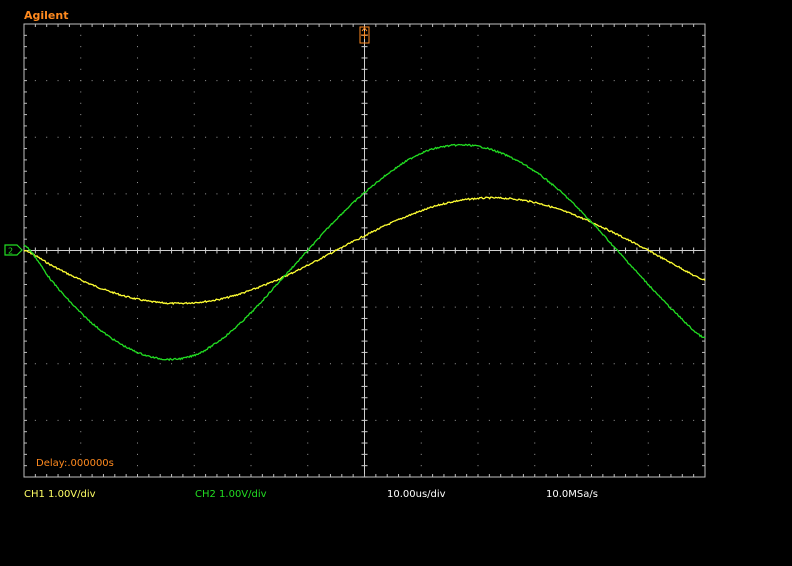  I want to click on trigger-position-icon, so click(364, 35).